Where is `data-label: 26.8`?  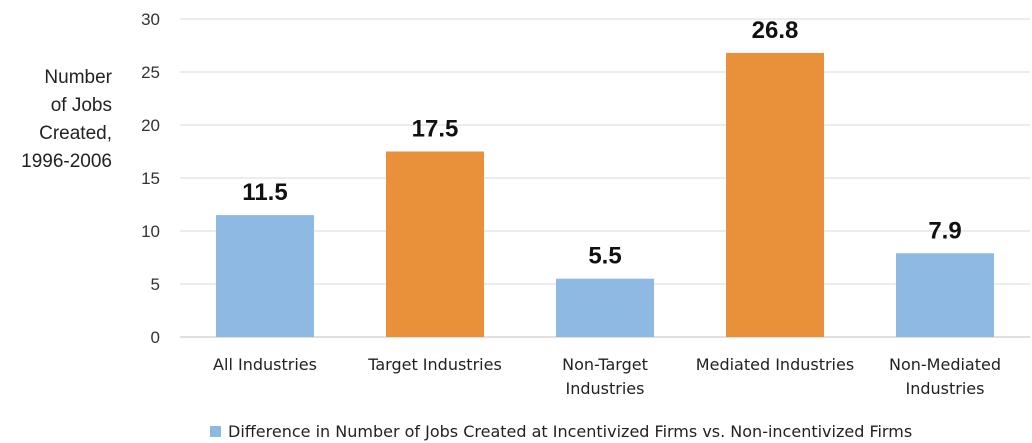
data-label: 26.8 is located at coordinates (775, 30).